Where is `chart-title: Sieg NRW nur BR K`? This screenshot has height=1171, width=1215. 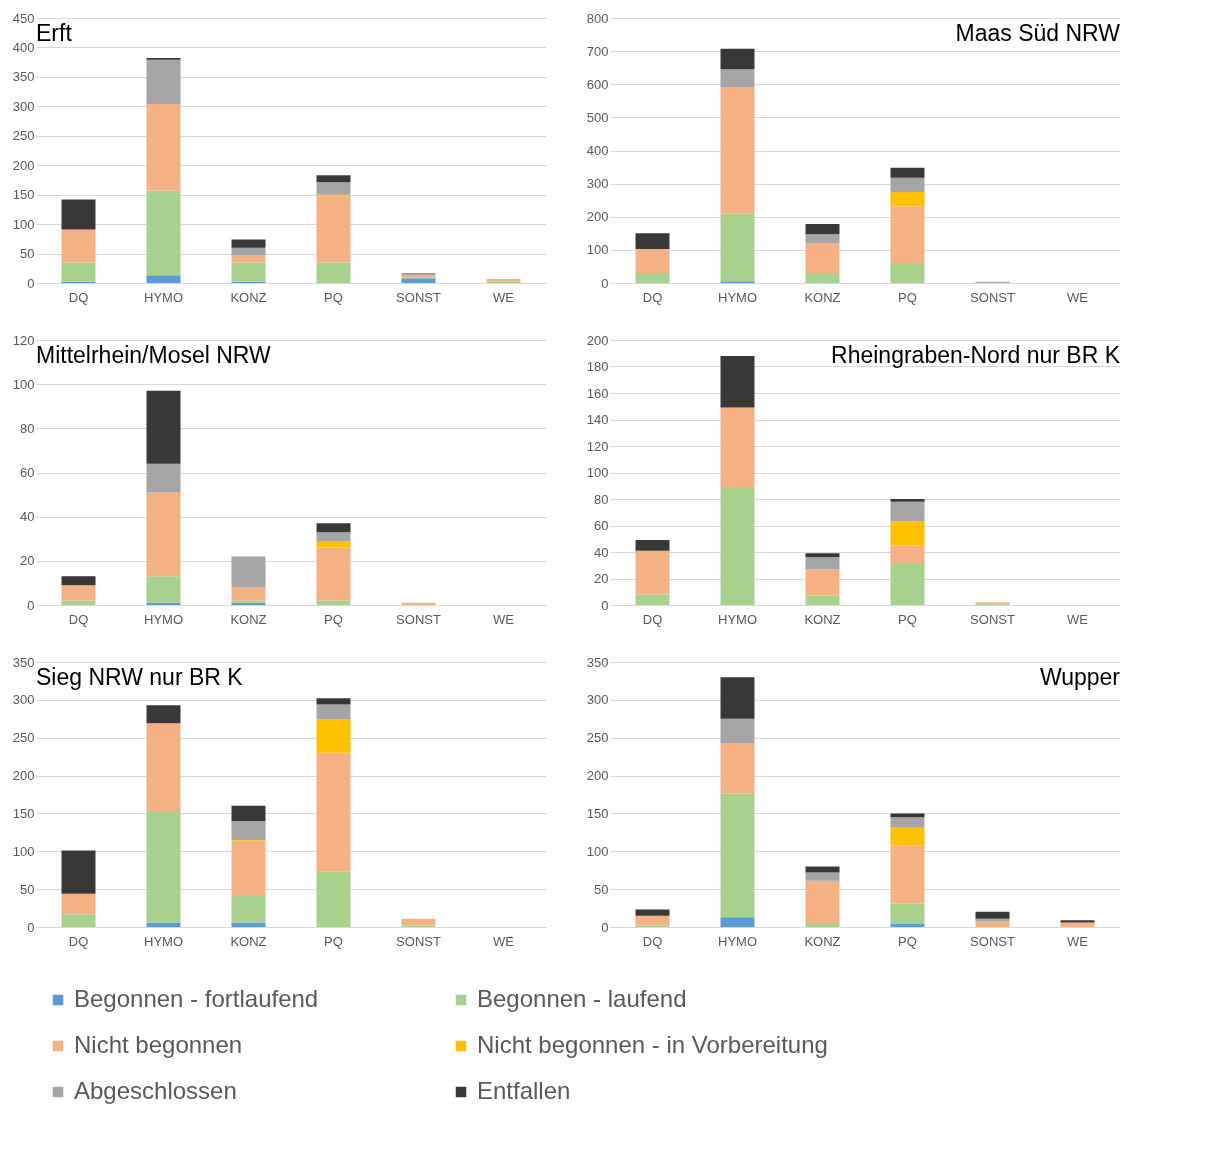 chart-title: Sieg NRW nur BR K is located at coordinates (140, 677).